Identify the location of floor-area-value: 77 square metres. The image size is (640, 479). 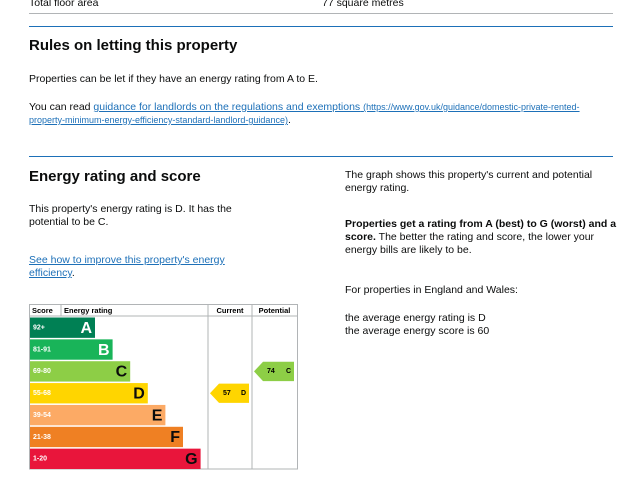
(363, 4).